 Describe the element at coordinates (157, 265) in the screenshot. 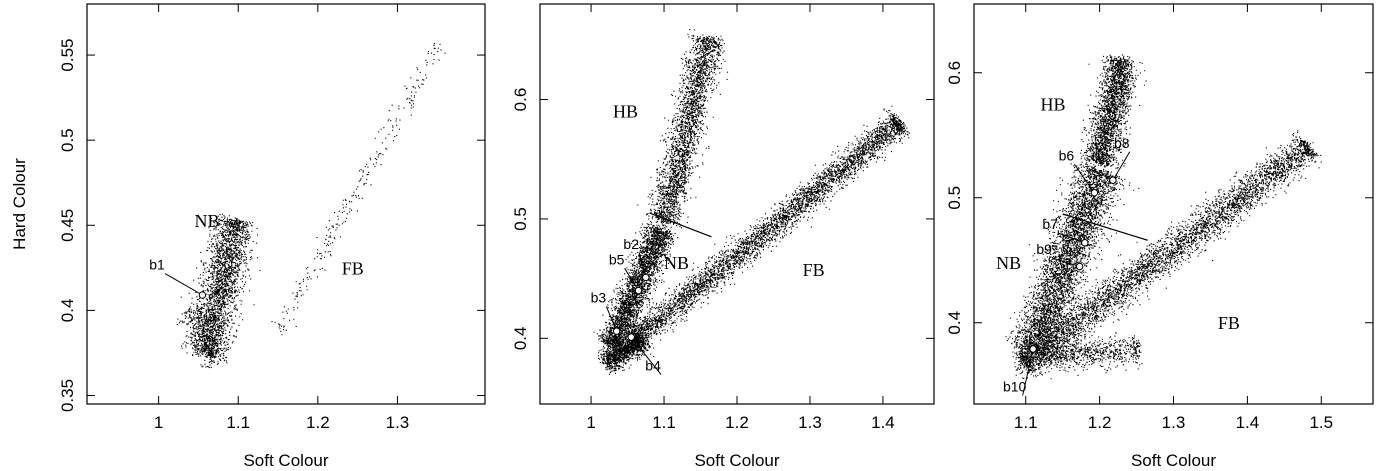

I see `point-label-b1: b1` at that location.